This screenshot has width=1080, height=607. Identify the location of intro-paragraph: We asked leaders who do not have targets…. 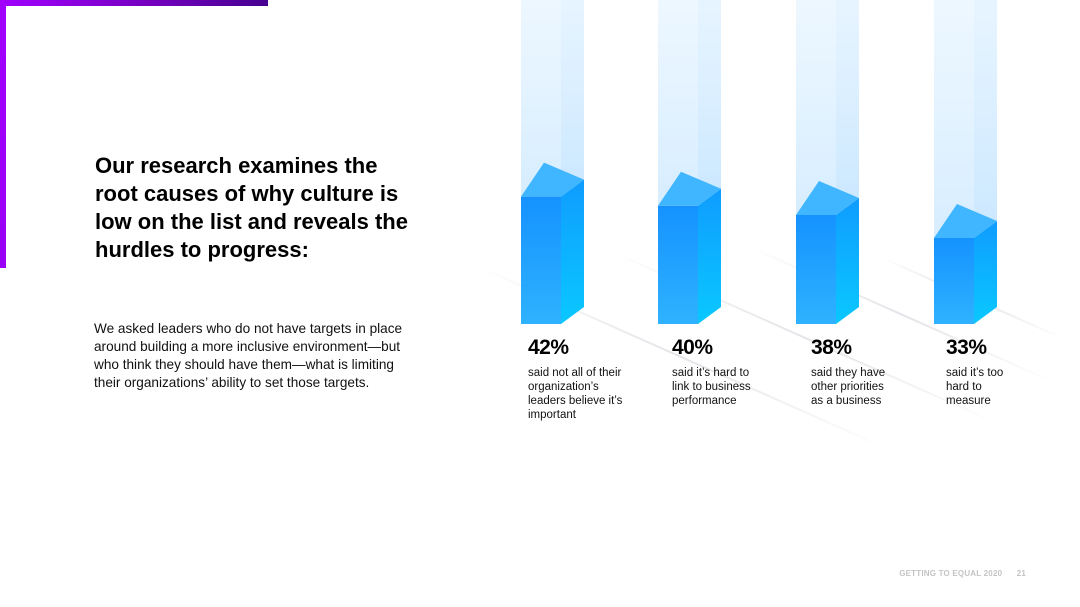
(248, 355).